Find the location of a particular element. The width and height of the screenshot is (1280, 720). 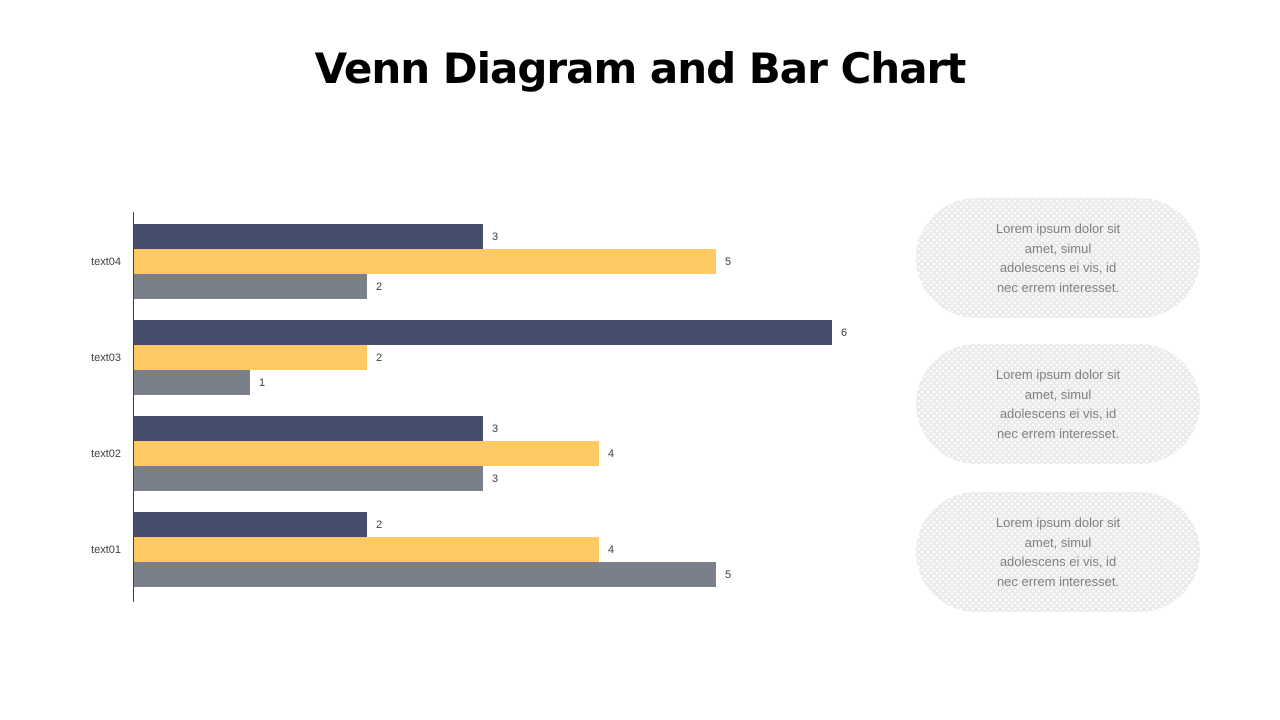

category-label: text04 is located at coordinates (106, 261).